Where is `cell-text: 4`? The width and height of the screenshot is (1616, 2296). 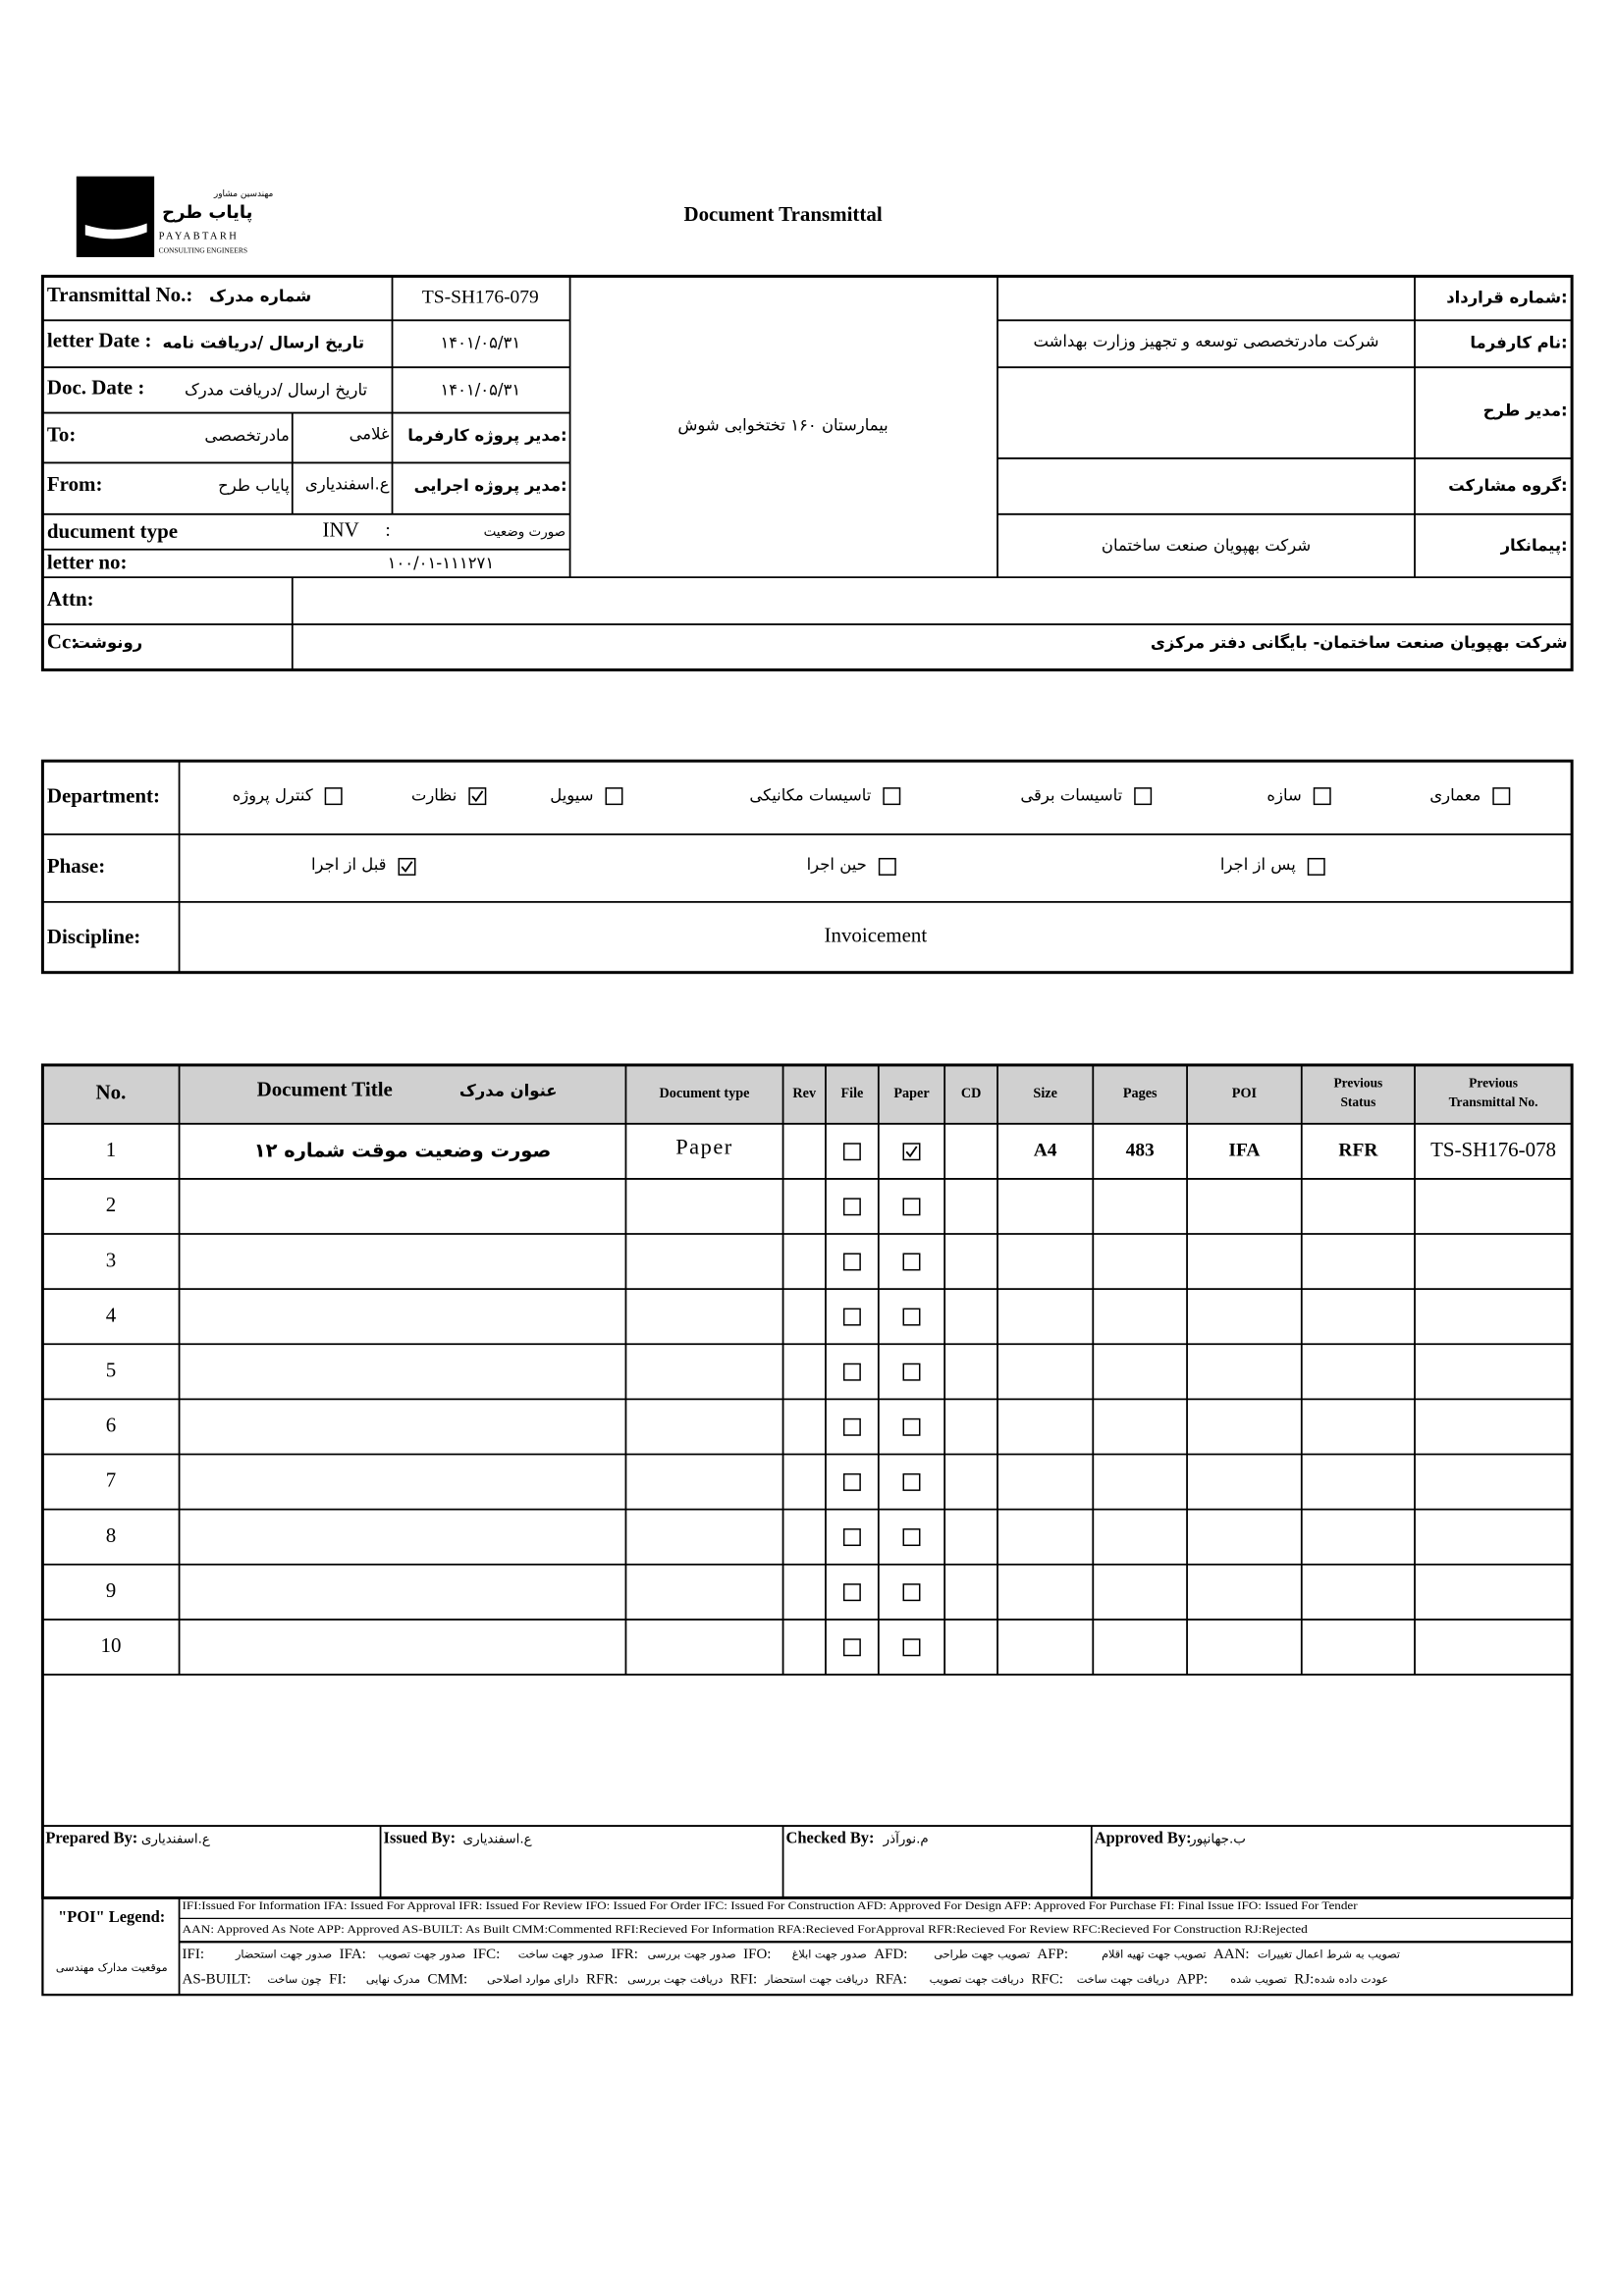 cell-text: 4 is located at coordinates (111, 1315).